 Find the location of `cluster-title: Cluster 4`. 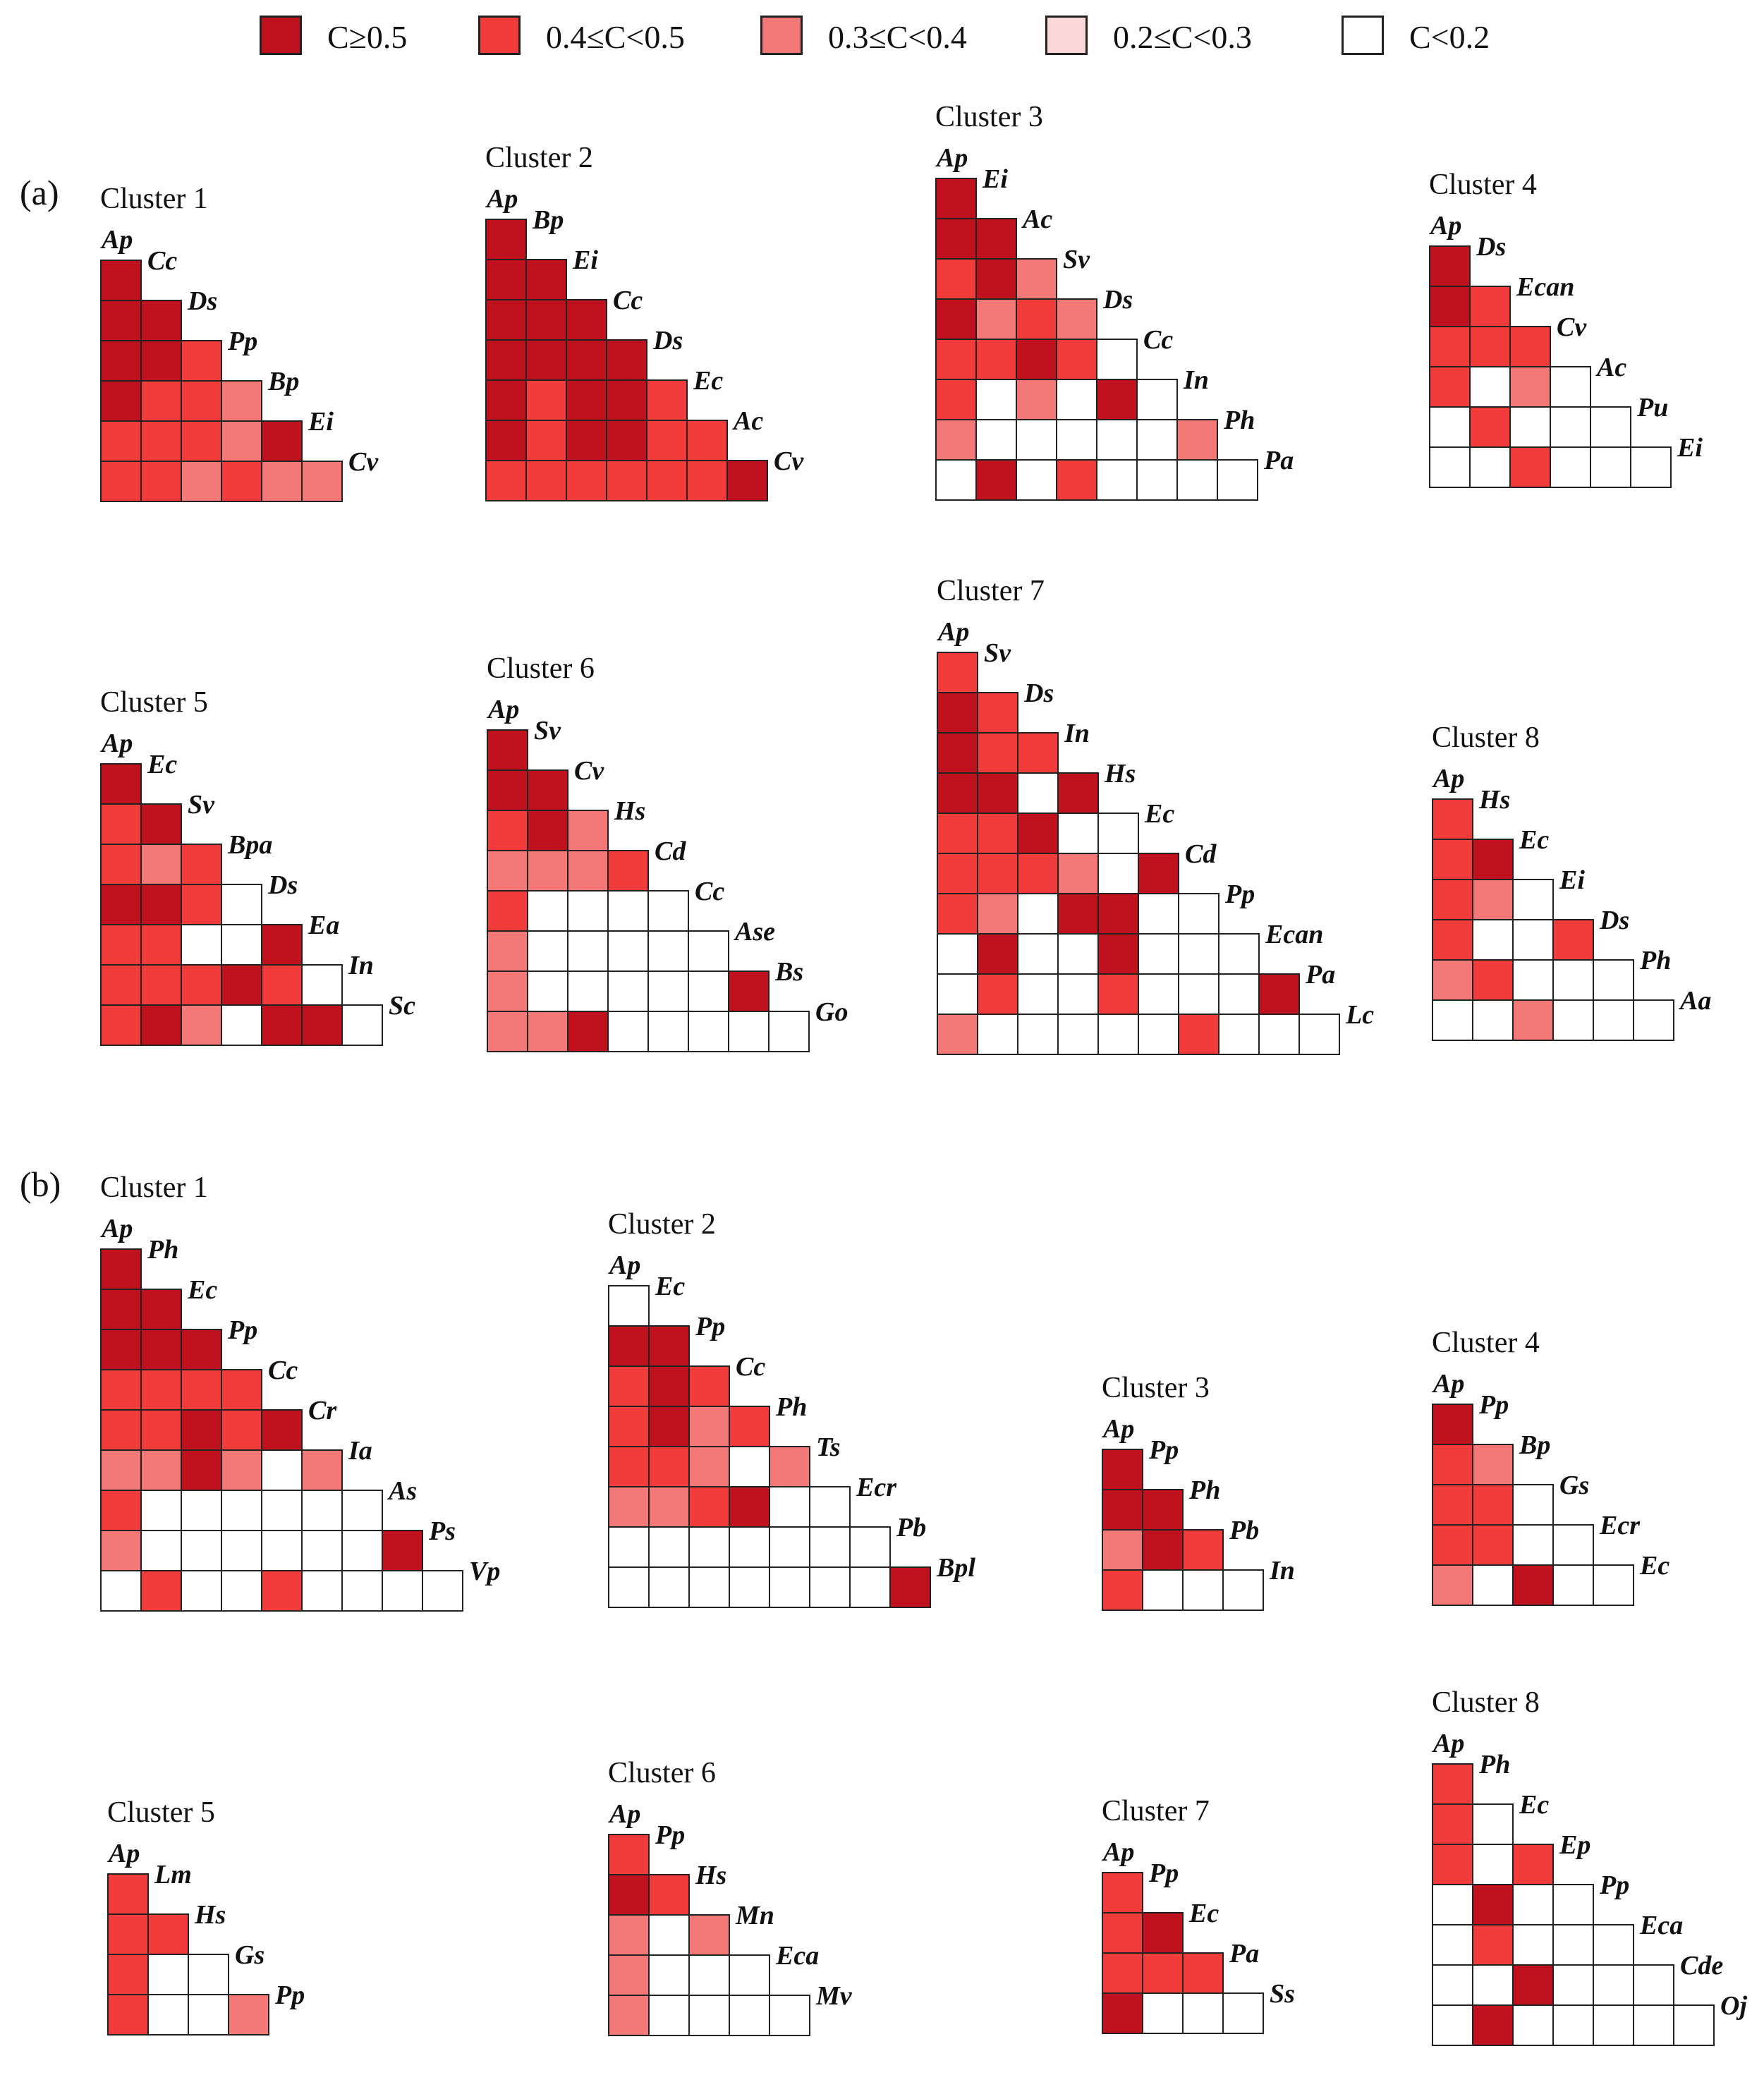

cluster-title: Cluster 4 is located at coordinates (1483, 185).